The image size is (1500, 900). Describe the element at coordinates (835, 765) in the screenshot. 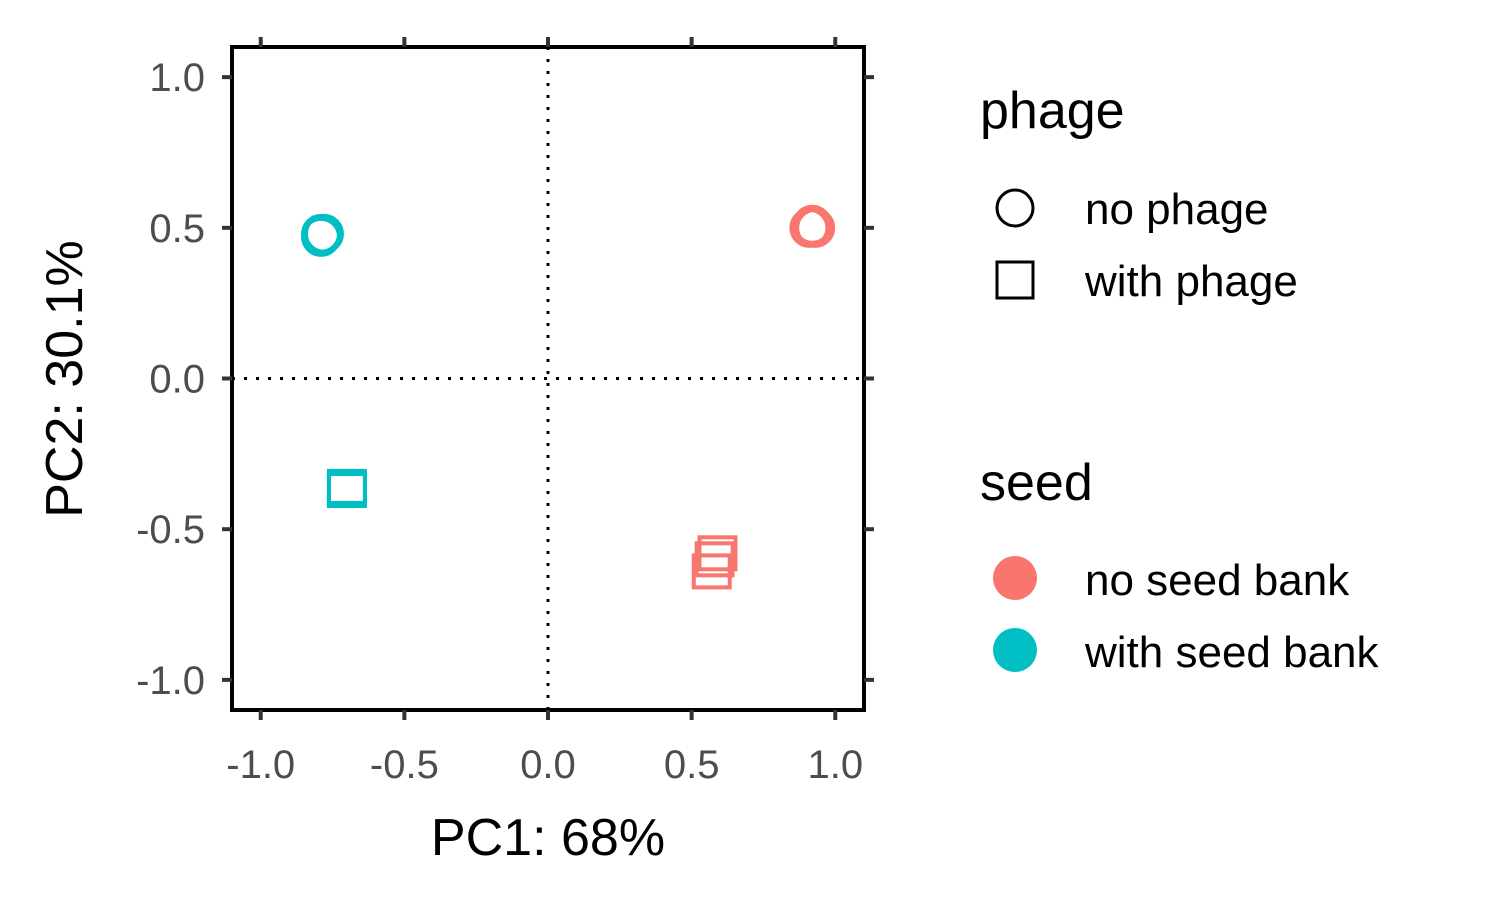

I see `x-tick-label: 1.0` at that location.